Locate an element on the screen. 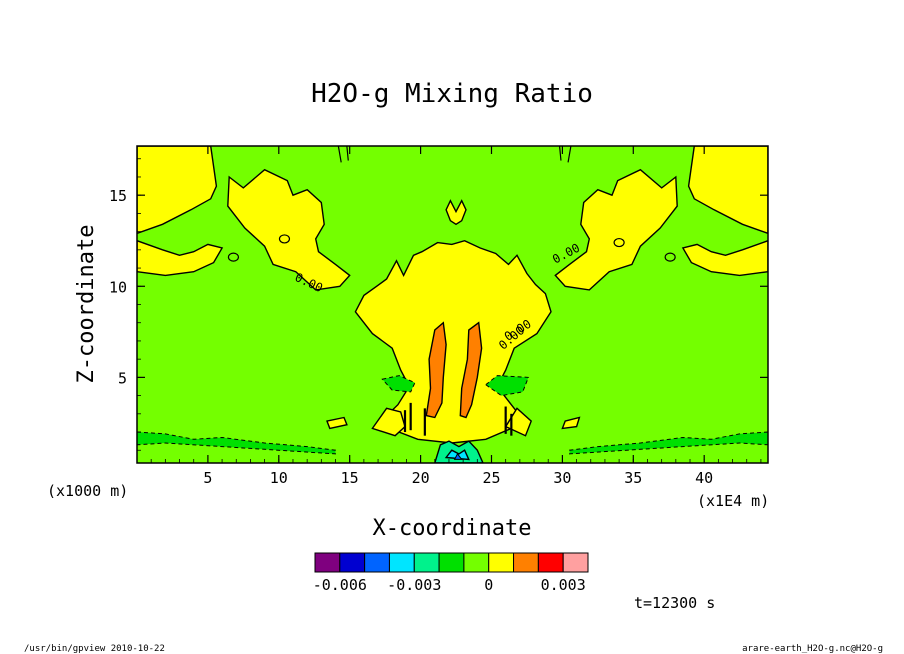 Image resolution: width=904 pixels, height=654 pixels. footer-right: arare-earth_H2O-g.nc@H2O-g is located at coordinates (812, 649).